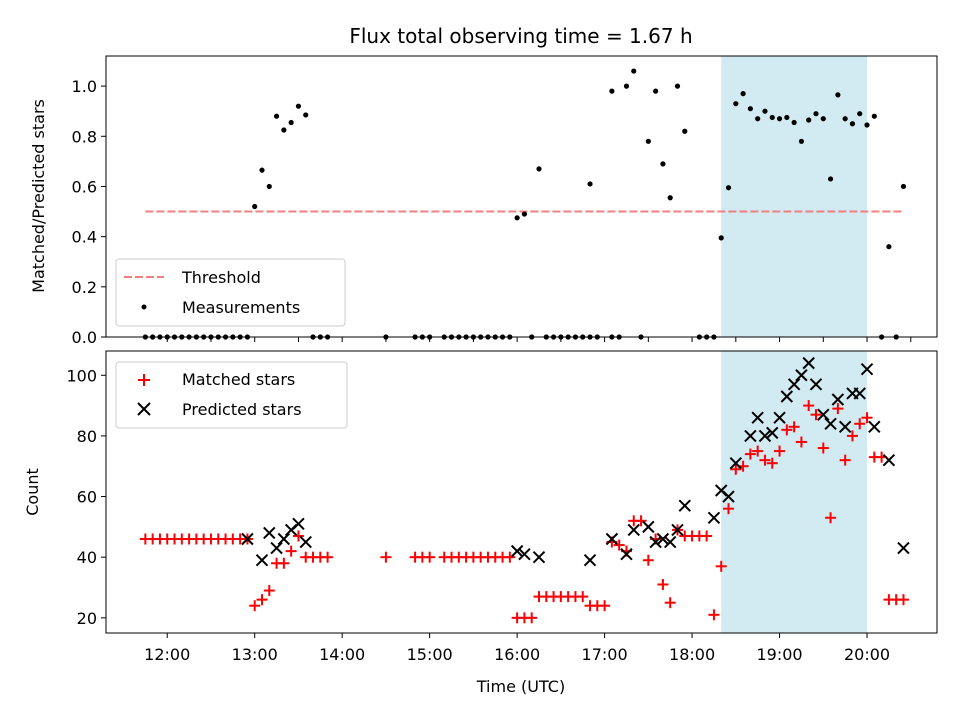  I want to click on bottom-y-tick-label: 60, so click(87, 497).